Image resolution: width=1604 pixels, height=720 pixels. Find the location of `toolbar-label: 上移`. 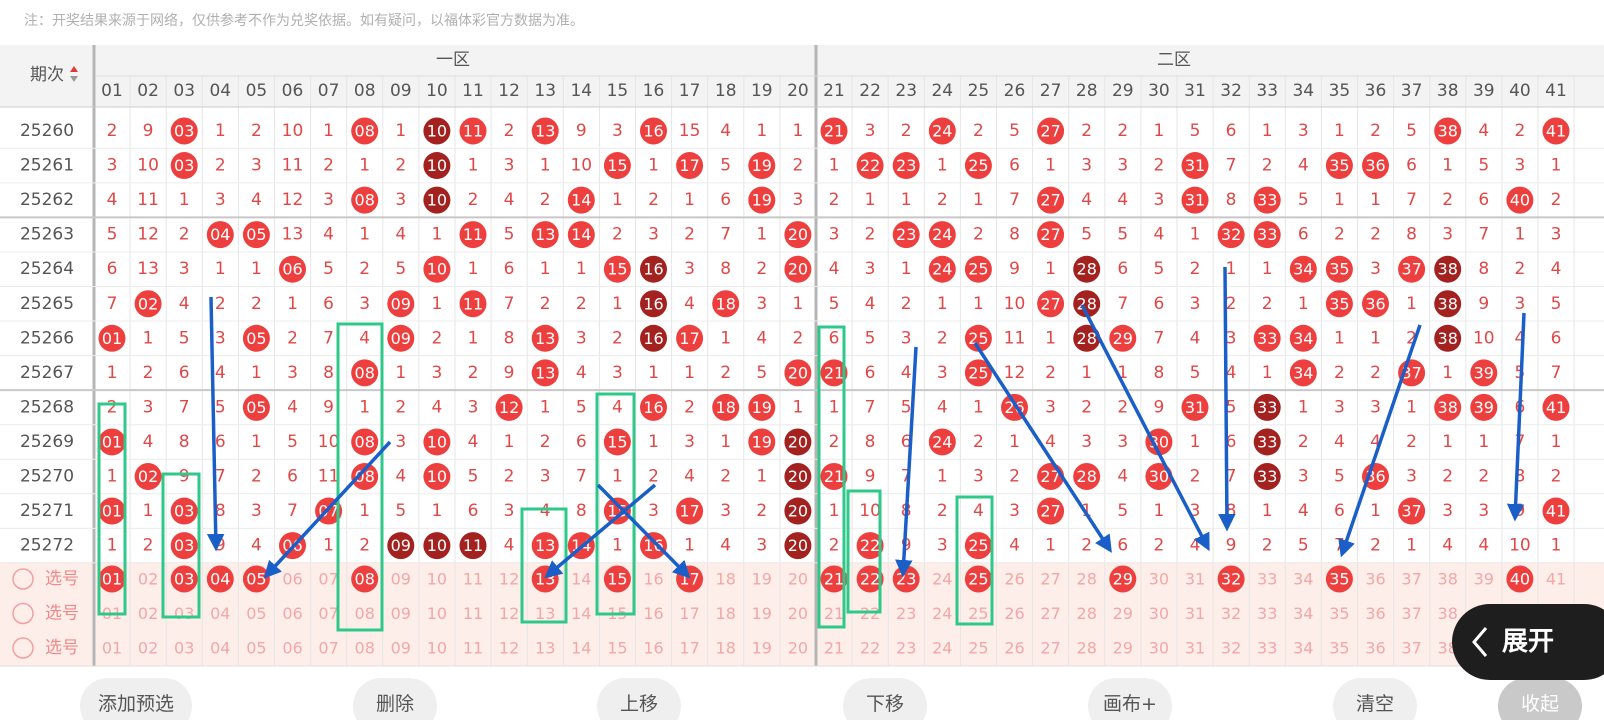

toolbar-label: 上移 is located at coordinates (639, 704).